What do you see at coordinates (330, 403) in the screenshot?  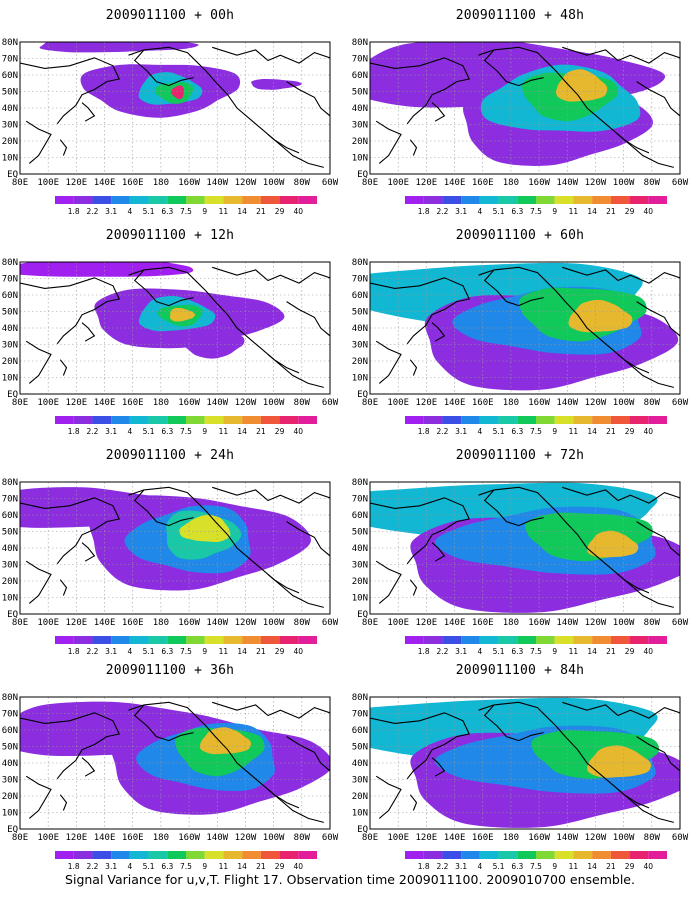 I see `lon-label: 60W` at bounding box center [330, 403].